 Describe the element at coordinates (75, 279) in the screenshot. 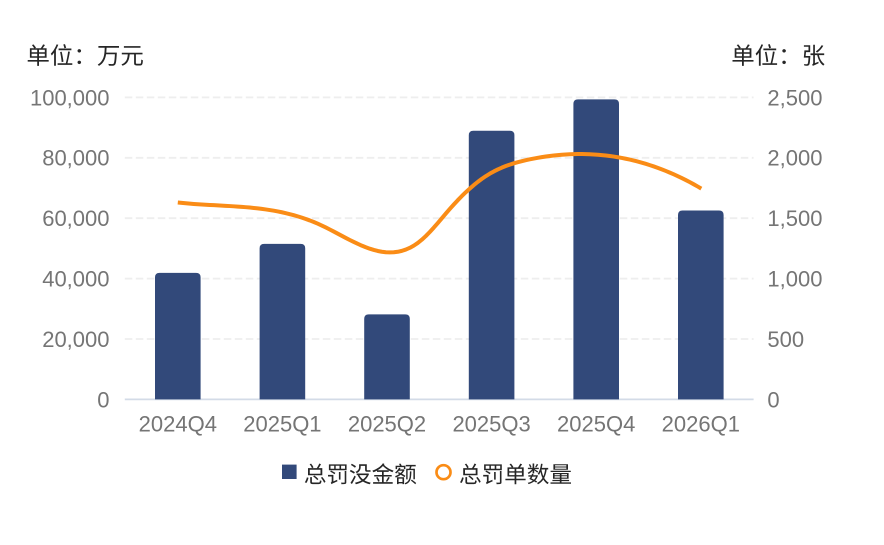

I see `svg-text: 40,000` at that location.